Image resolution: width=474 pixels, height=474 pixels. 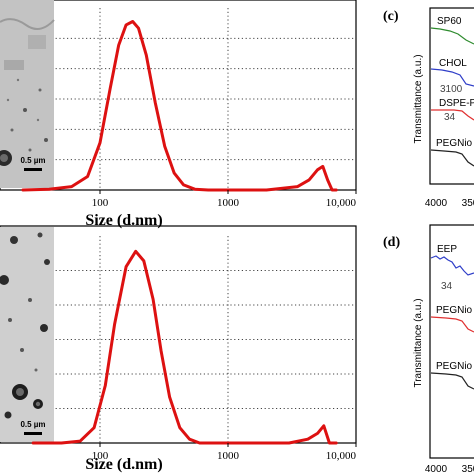 What do you see at coordinates (468, 203) in the screenshot?
I see `panel-c-tick-350: 350` at bounding box center [468, 203].